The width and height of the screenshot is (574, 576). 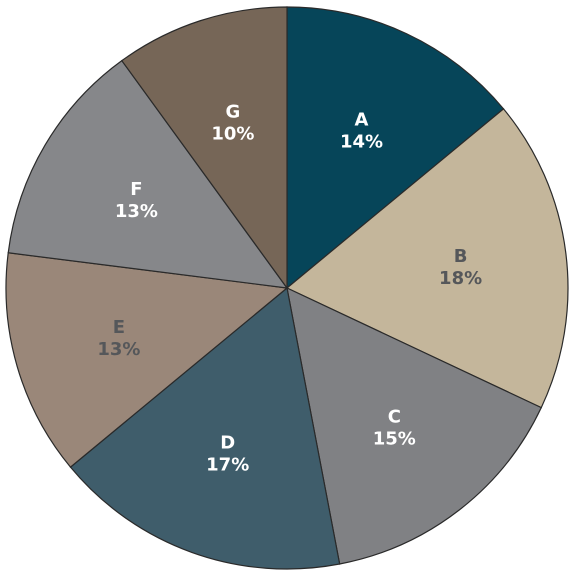 What do you see at coordinates (461, 256) in the screenshot?
I see `slice-label-b: B` at bounding box center [461, 256].